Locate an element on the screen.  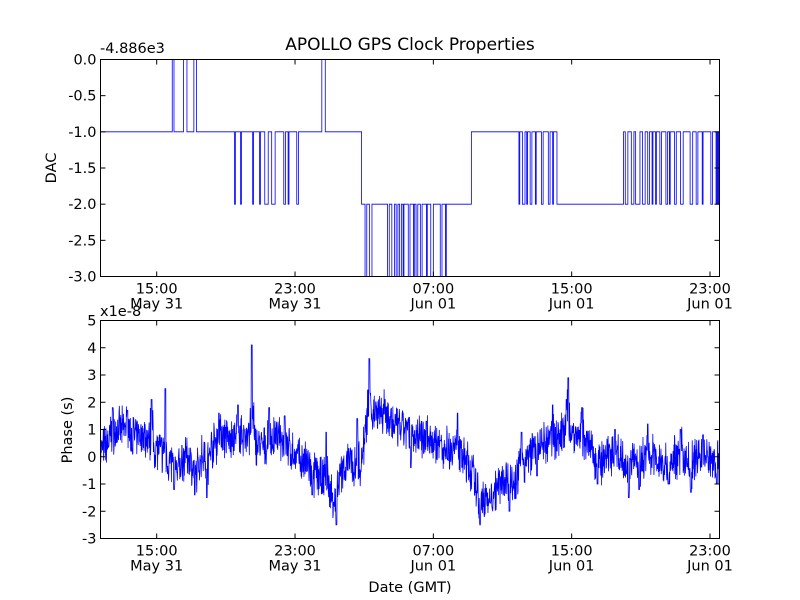
dac-ytick-label: -1.5 is located at coordinates (82, 169).